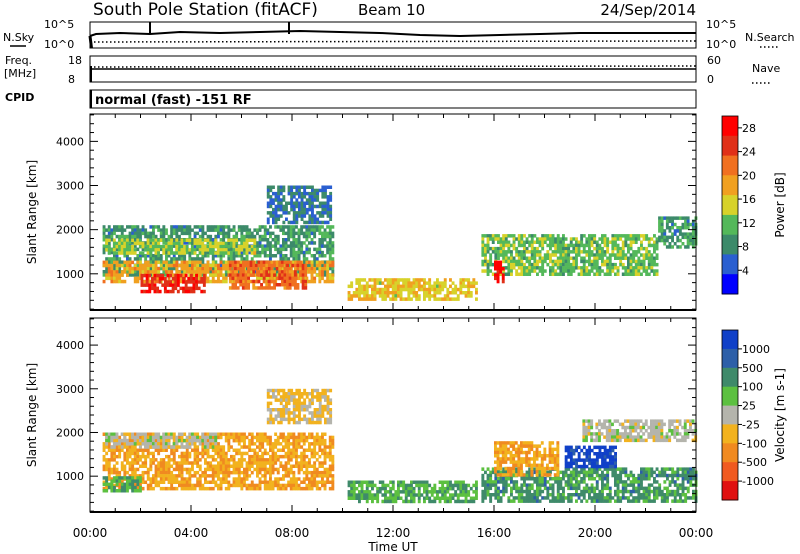  Describe the element at coordinates (752, 368) in the screenshot. I see `colorbar-tick-label: 500` at that location.